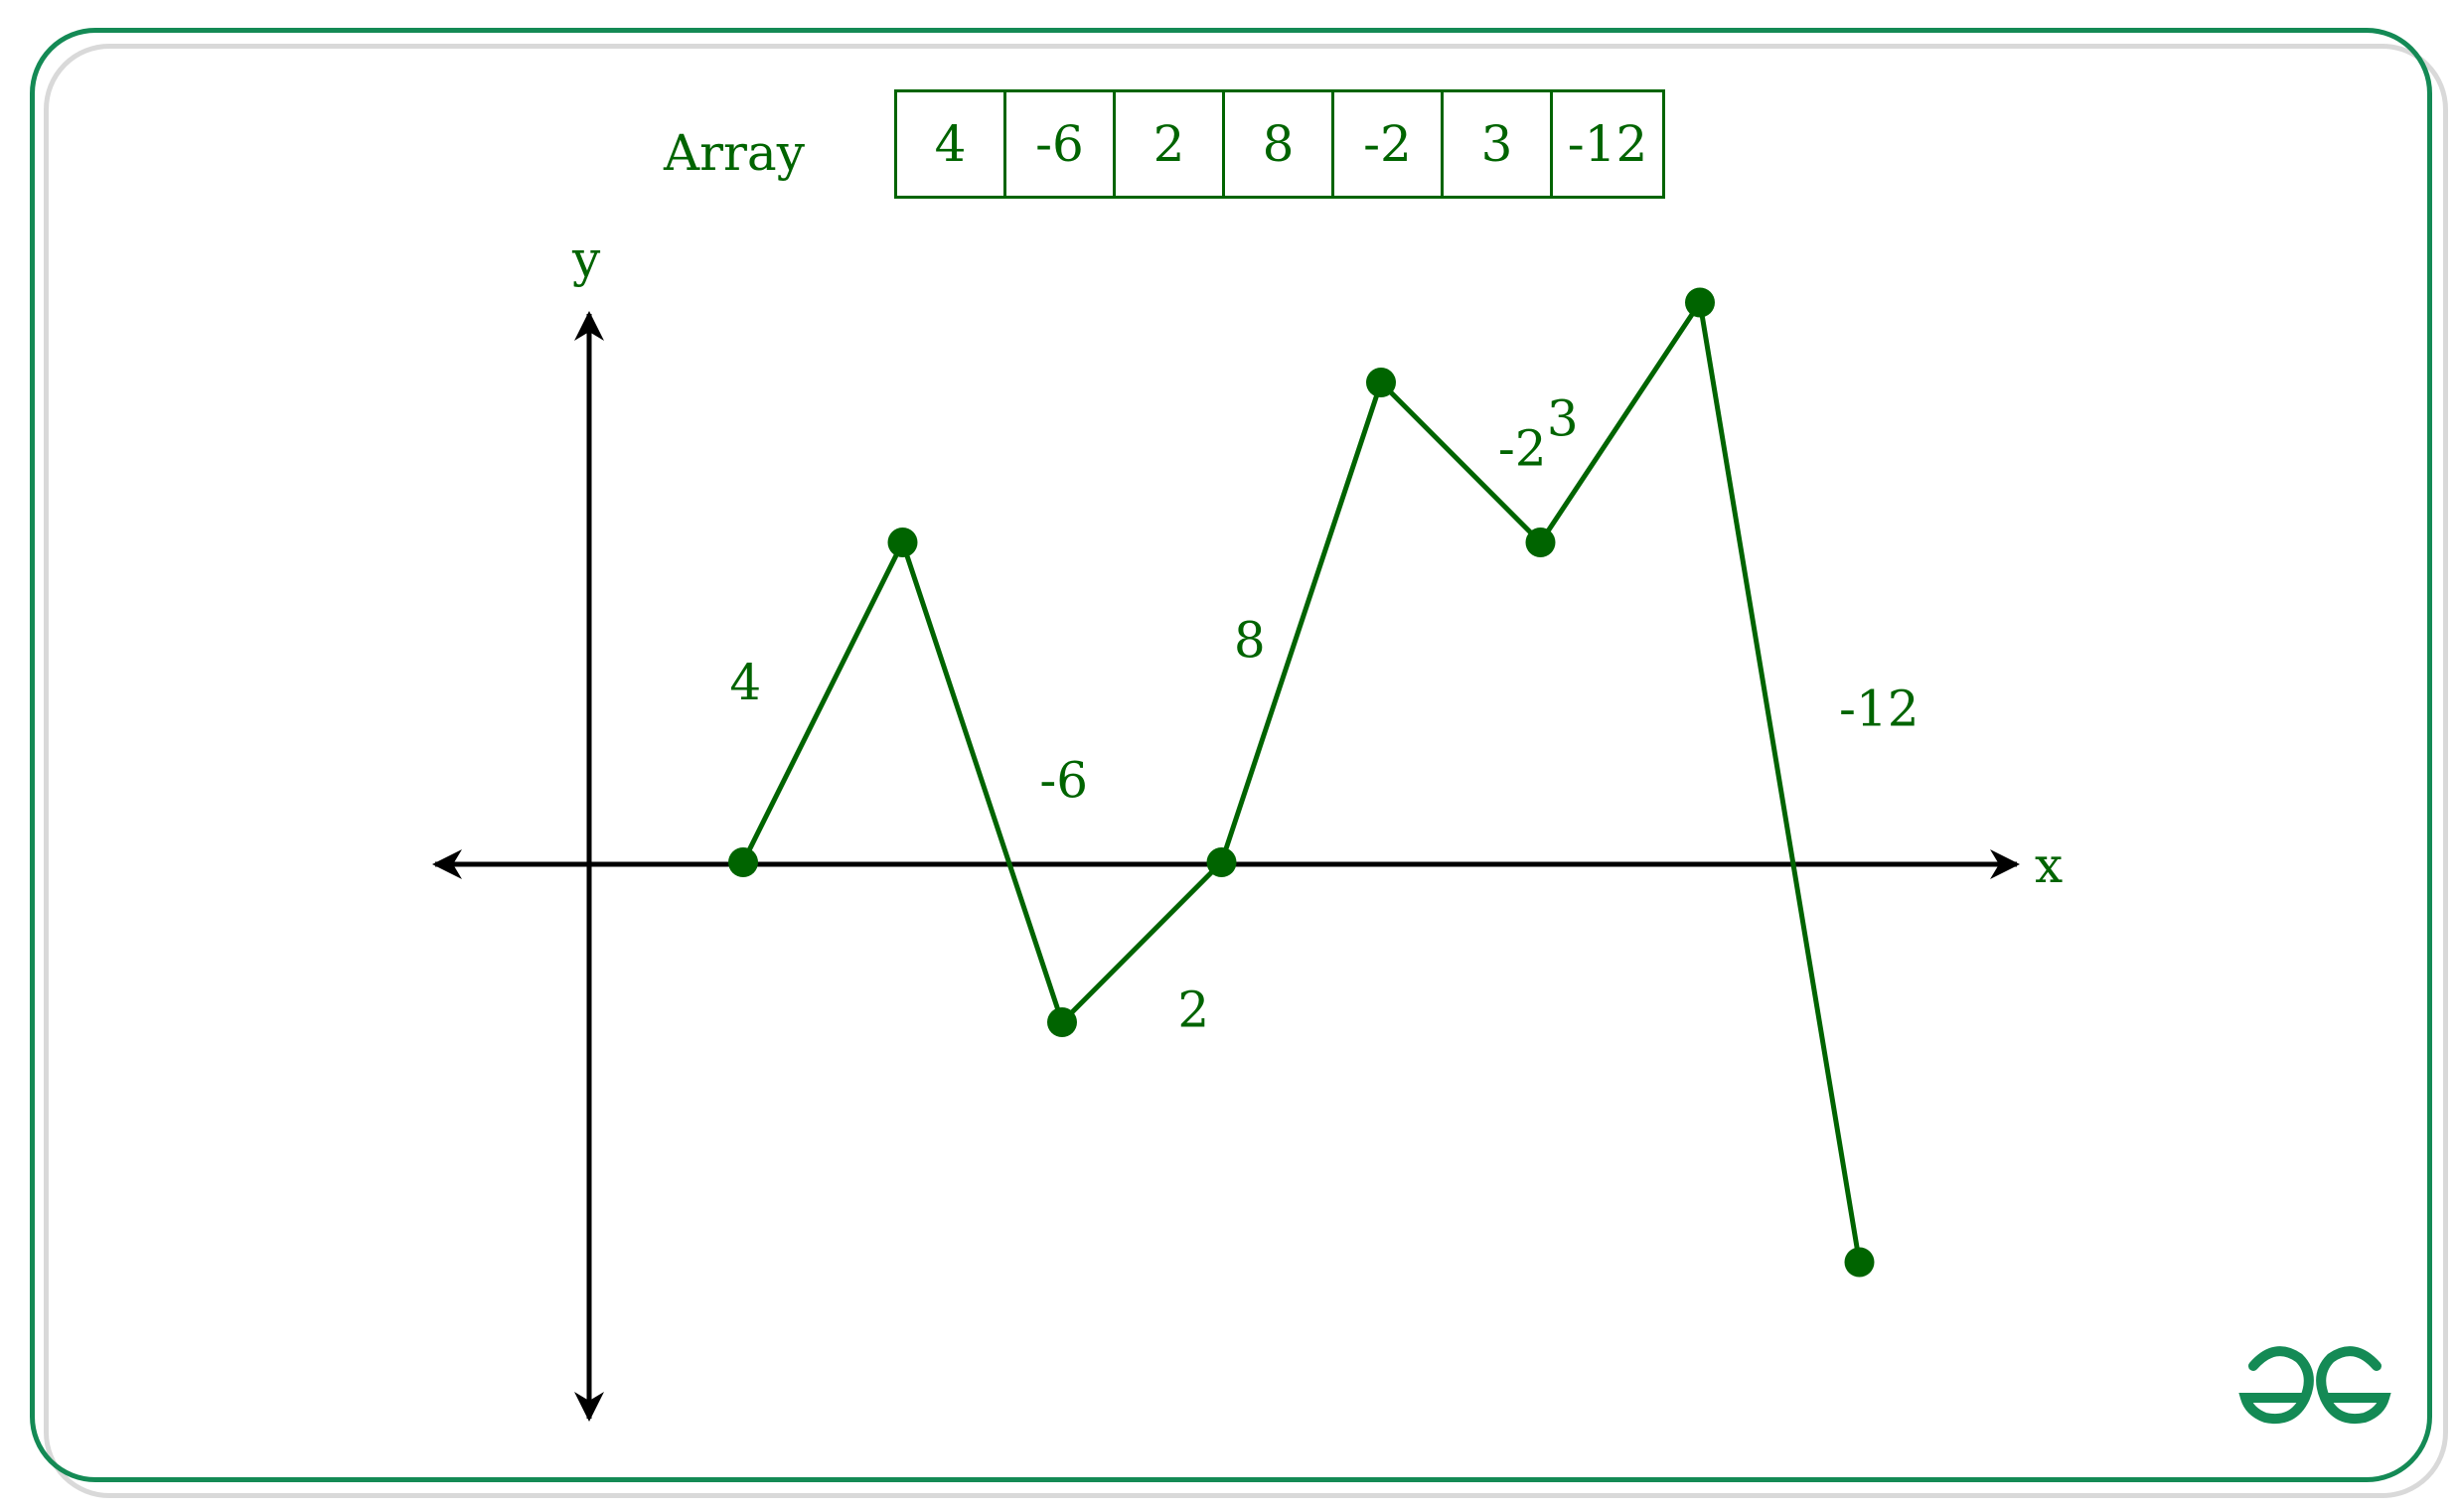 The image size is (2457, 1512). What do you see at coordinates (1250, 641) in the screenshot?
I see `segment-label: 8` at bounding box center [1250, 641].